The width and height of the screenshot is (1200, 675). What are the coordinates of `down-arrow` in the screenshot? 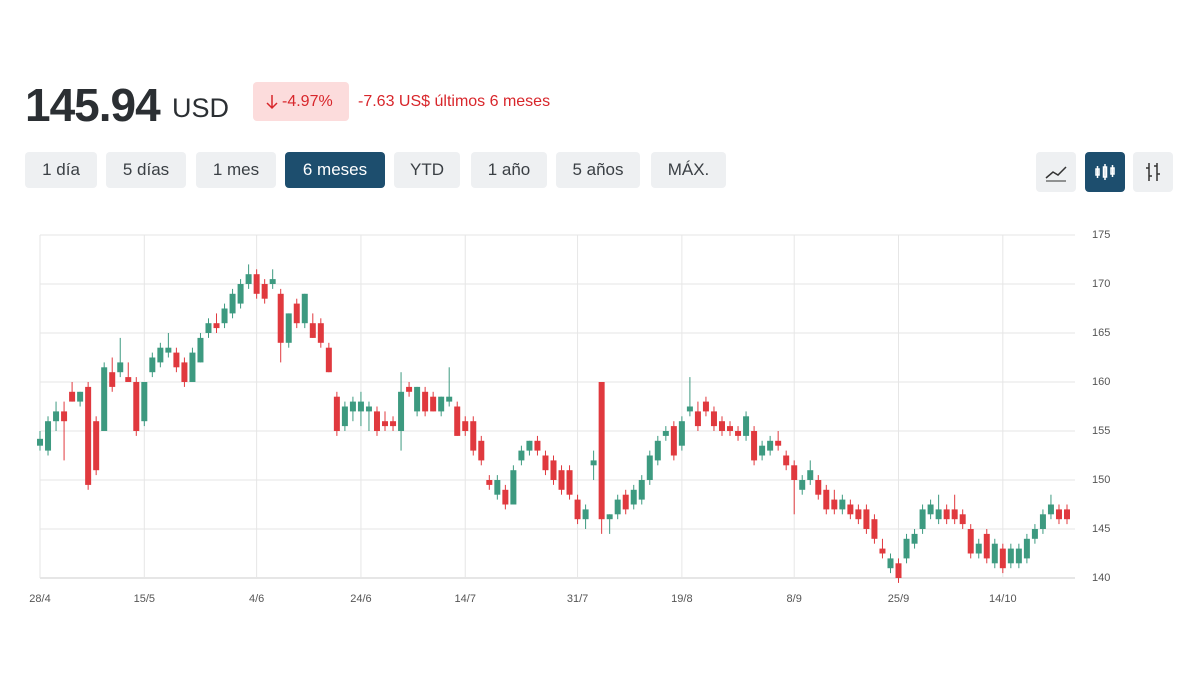 It's located at (272, 102).